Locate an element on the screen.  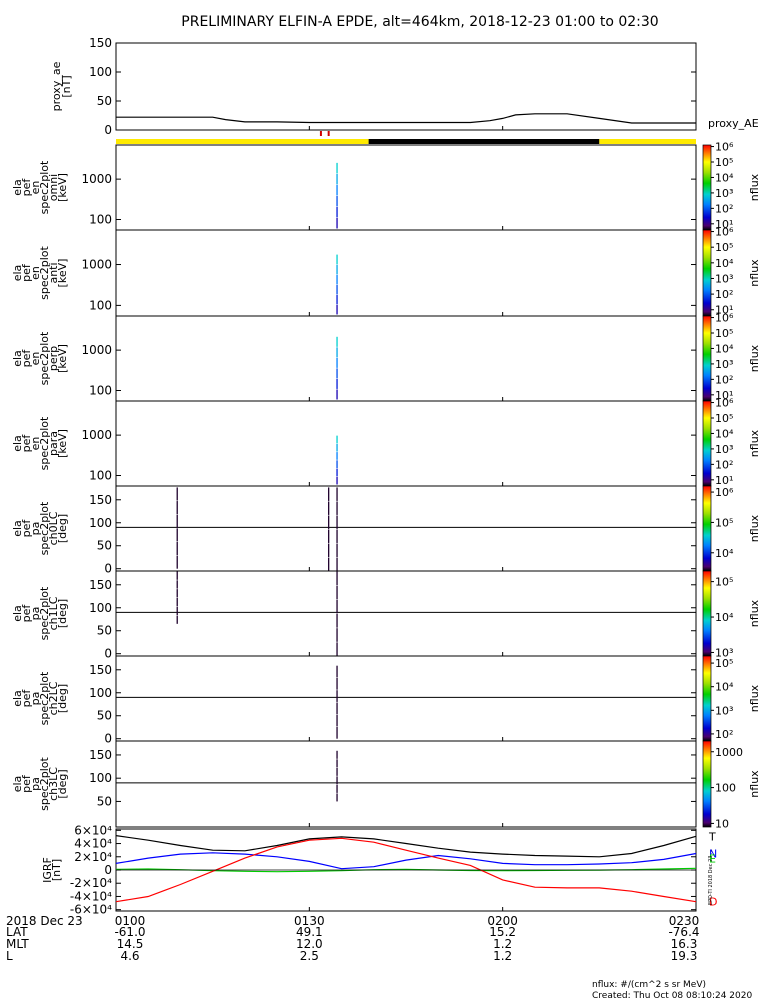
y-axis-label-line-0: proxy_ae is located at coordinates (56, 86).